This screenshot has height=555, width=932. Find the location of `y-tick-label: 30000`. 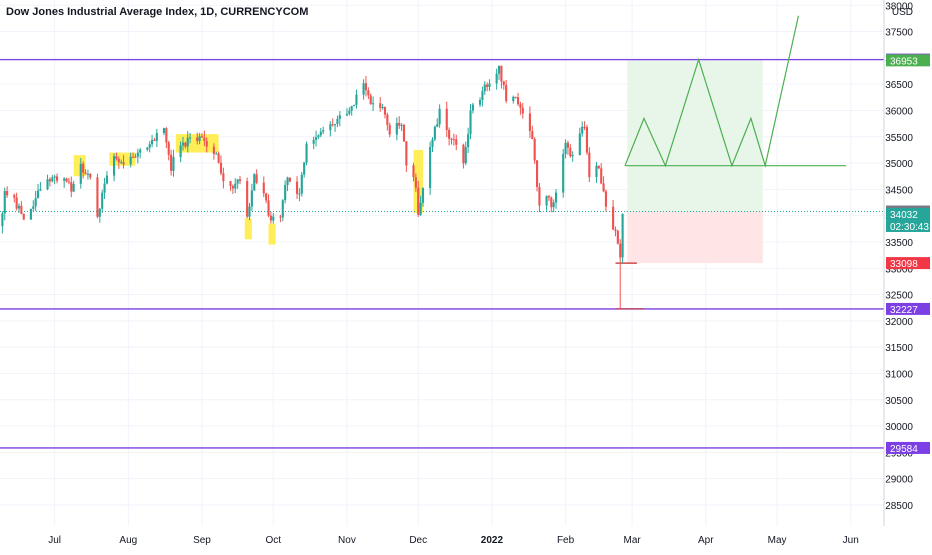

y-tick-label: 30000 is located at coordinates (899, 427).